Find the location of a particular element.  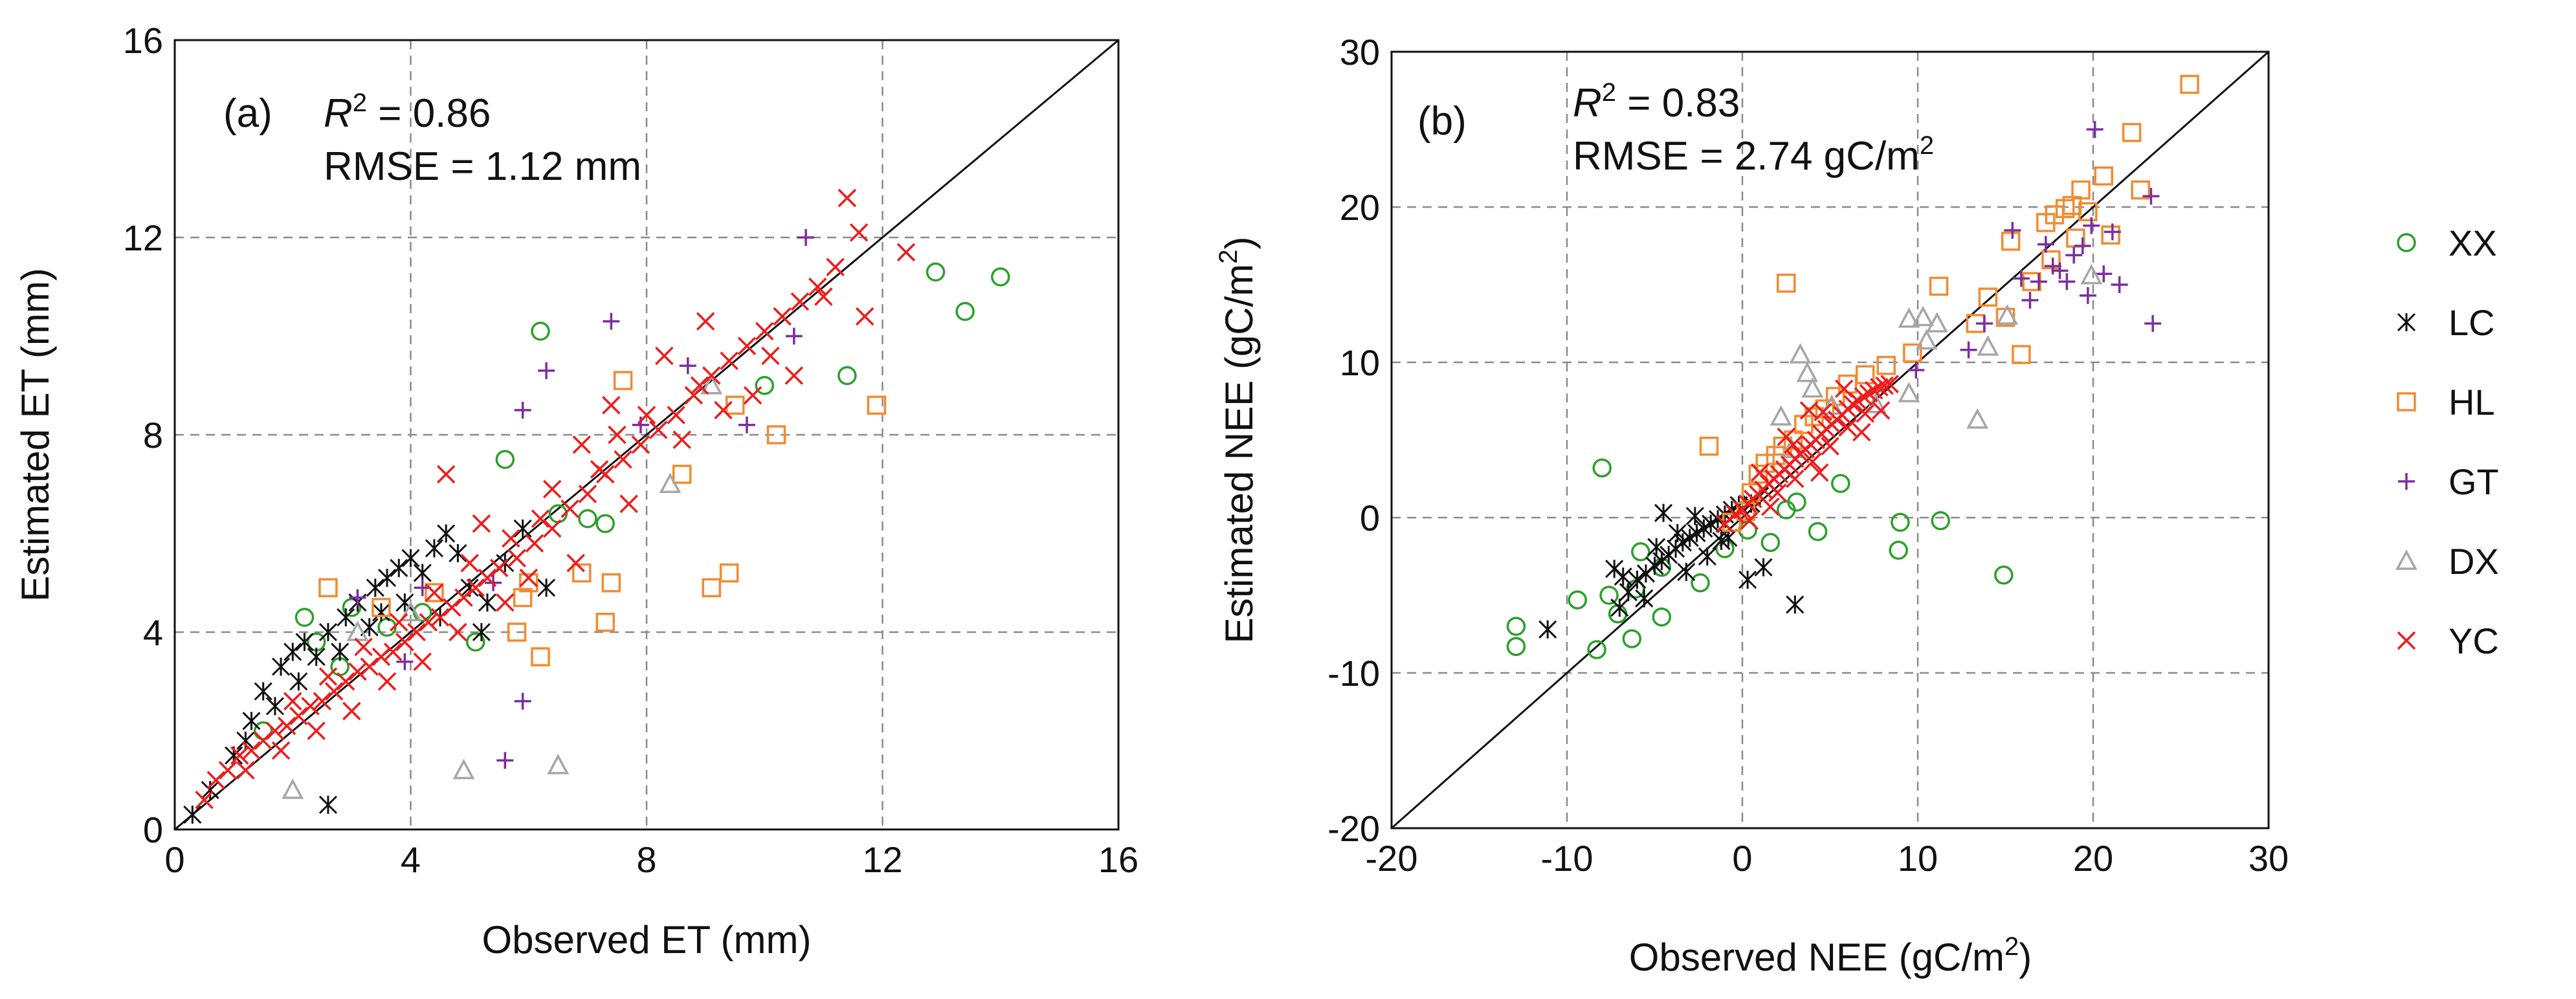

legend-marker-lc is located at coordinates (2406, 322).